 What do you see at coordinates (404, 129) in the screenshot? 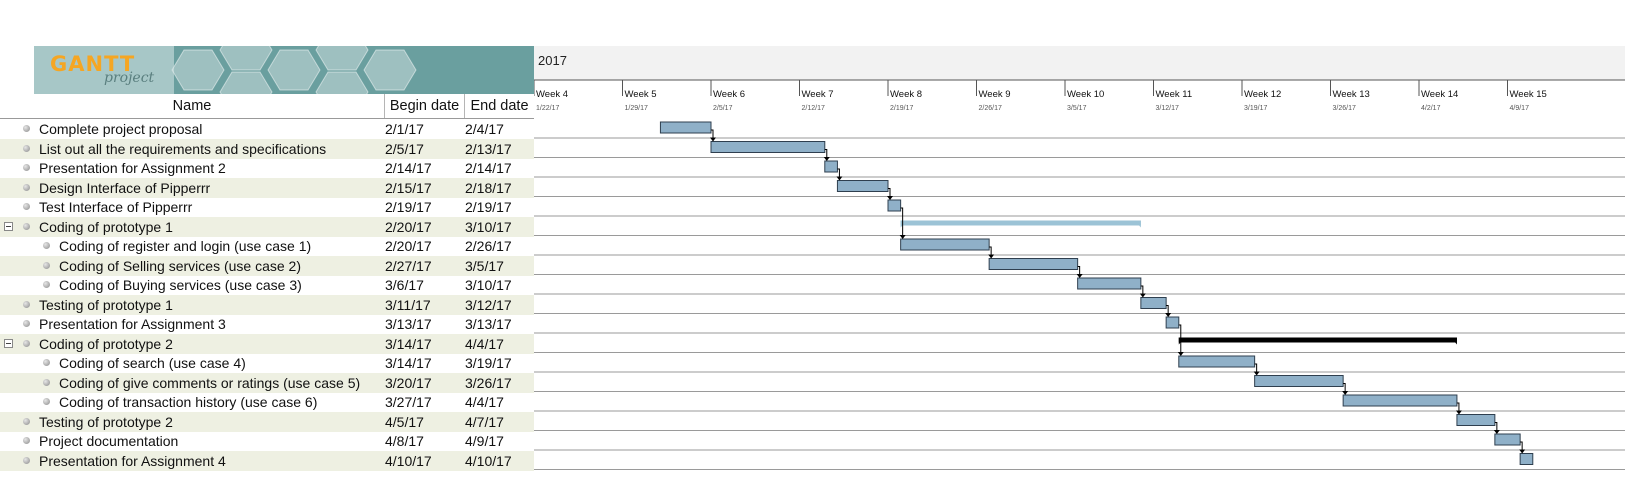
I see `task-begin-date: 2/1/17` at bounding box center [404, 129].